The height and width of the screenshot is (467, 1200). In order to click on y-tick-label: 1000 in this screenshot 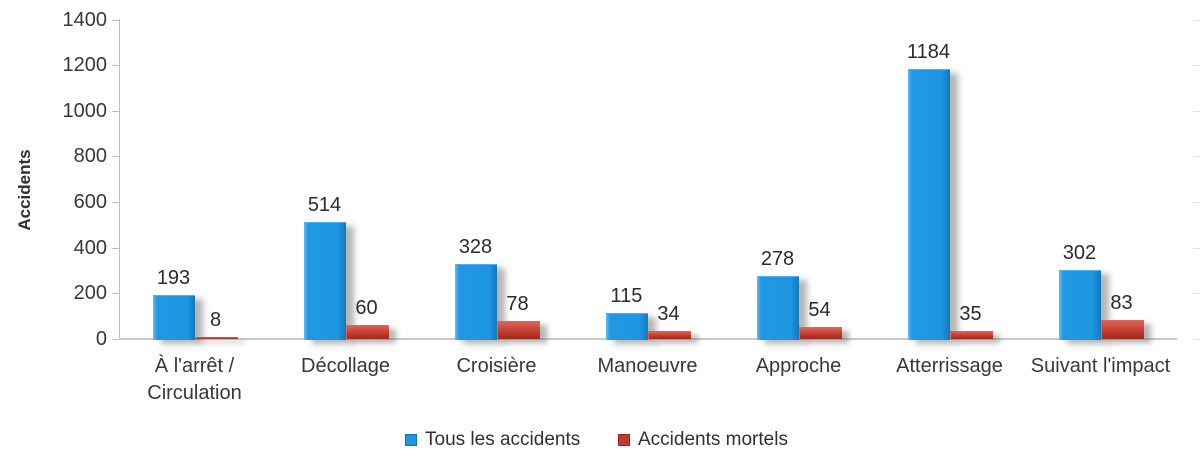, I will do `click(85, 111)`.